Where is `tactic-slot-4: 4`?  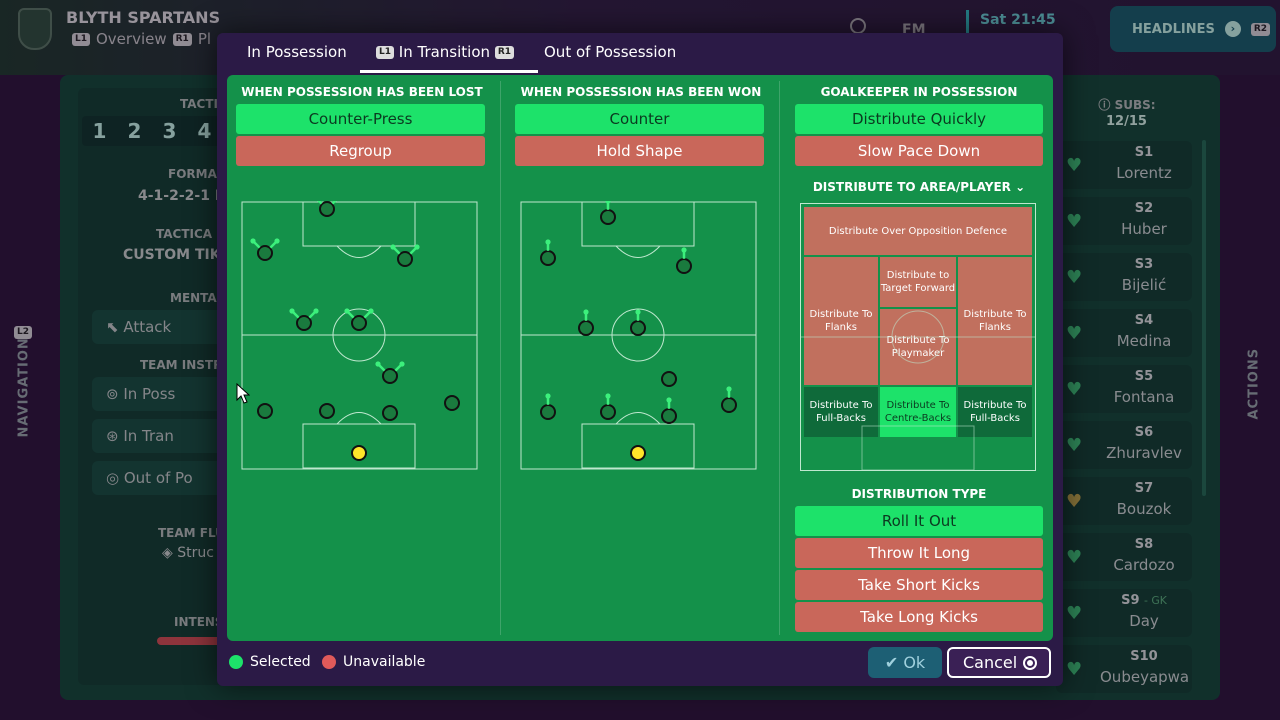 tactic-slot-4: 4 is located at coordinates (204, 131).